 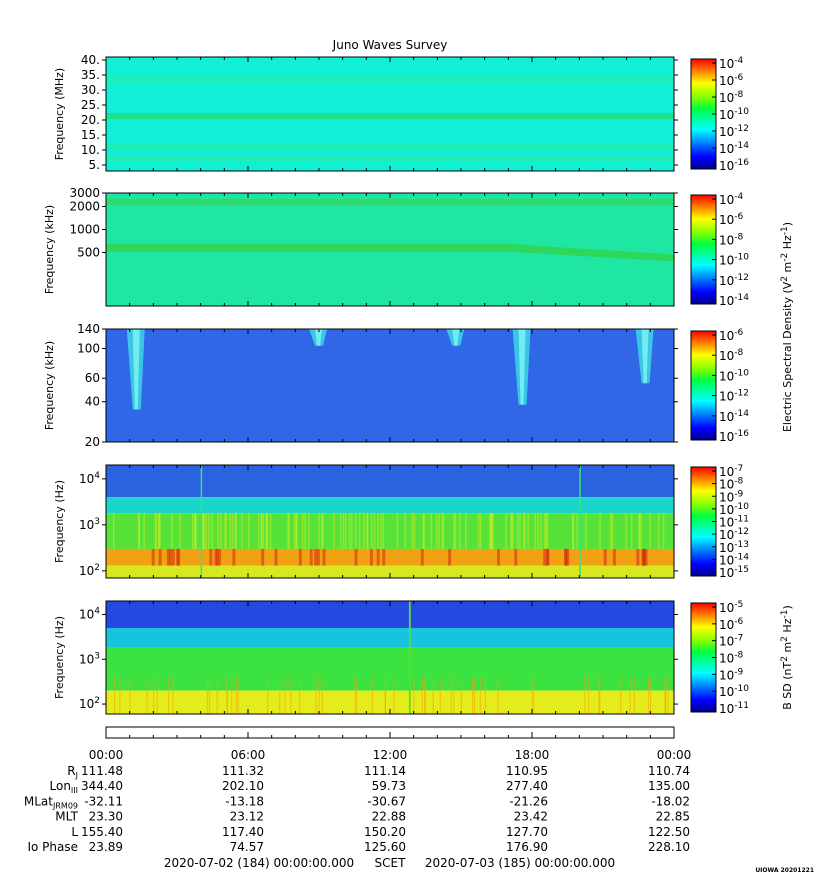 I want to click on colorbar-tick-label: 10-6, so click(x=731, y=624).